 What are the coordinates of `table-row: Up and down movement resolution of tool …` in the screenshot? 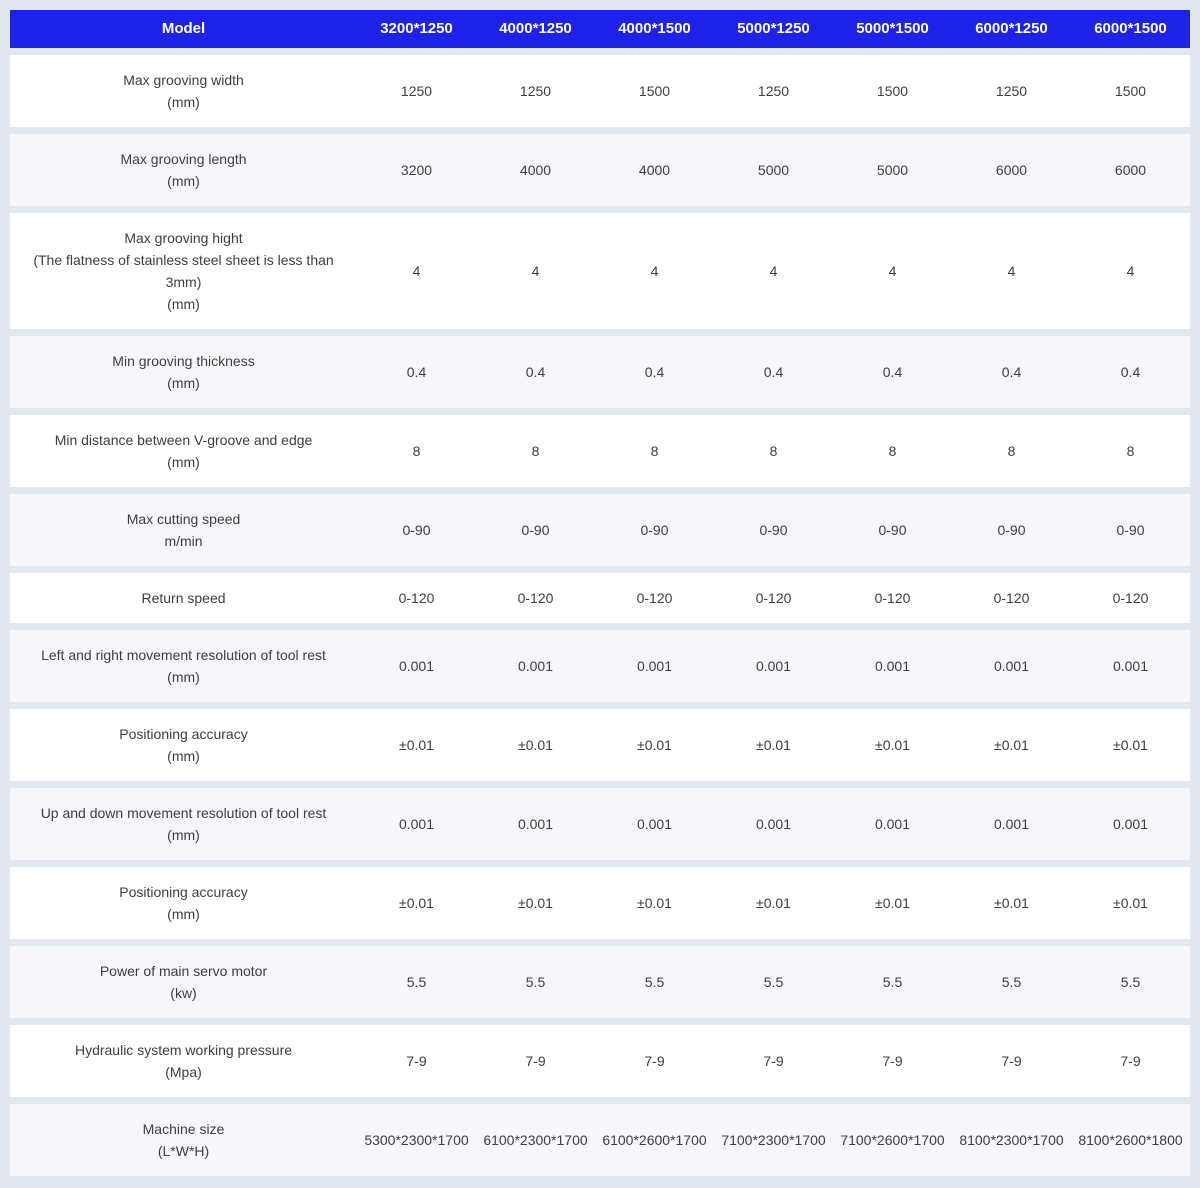 It's located at (600, 824).